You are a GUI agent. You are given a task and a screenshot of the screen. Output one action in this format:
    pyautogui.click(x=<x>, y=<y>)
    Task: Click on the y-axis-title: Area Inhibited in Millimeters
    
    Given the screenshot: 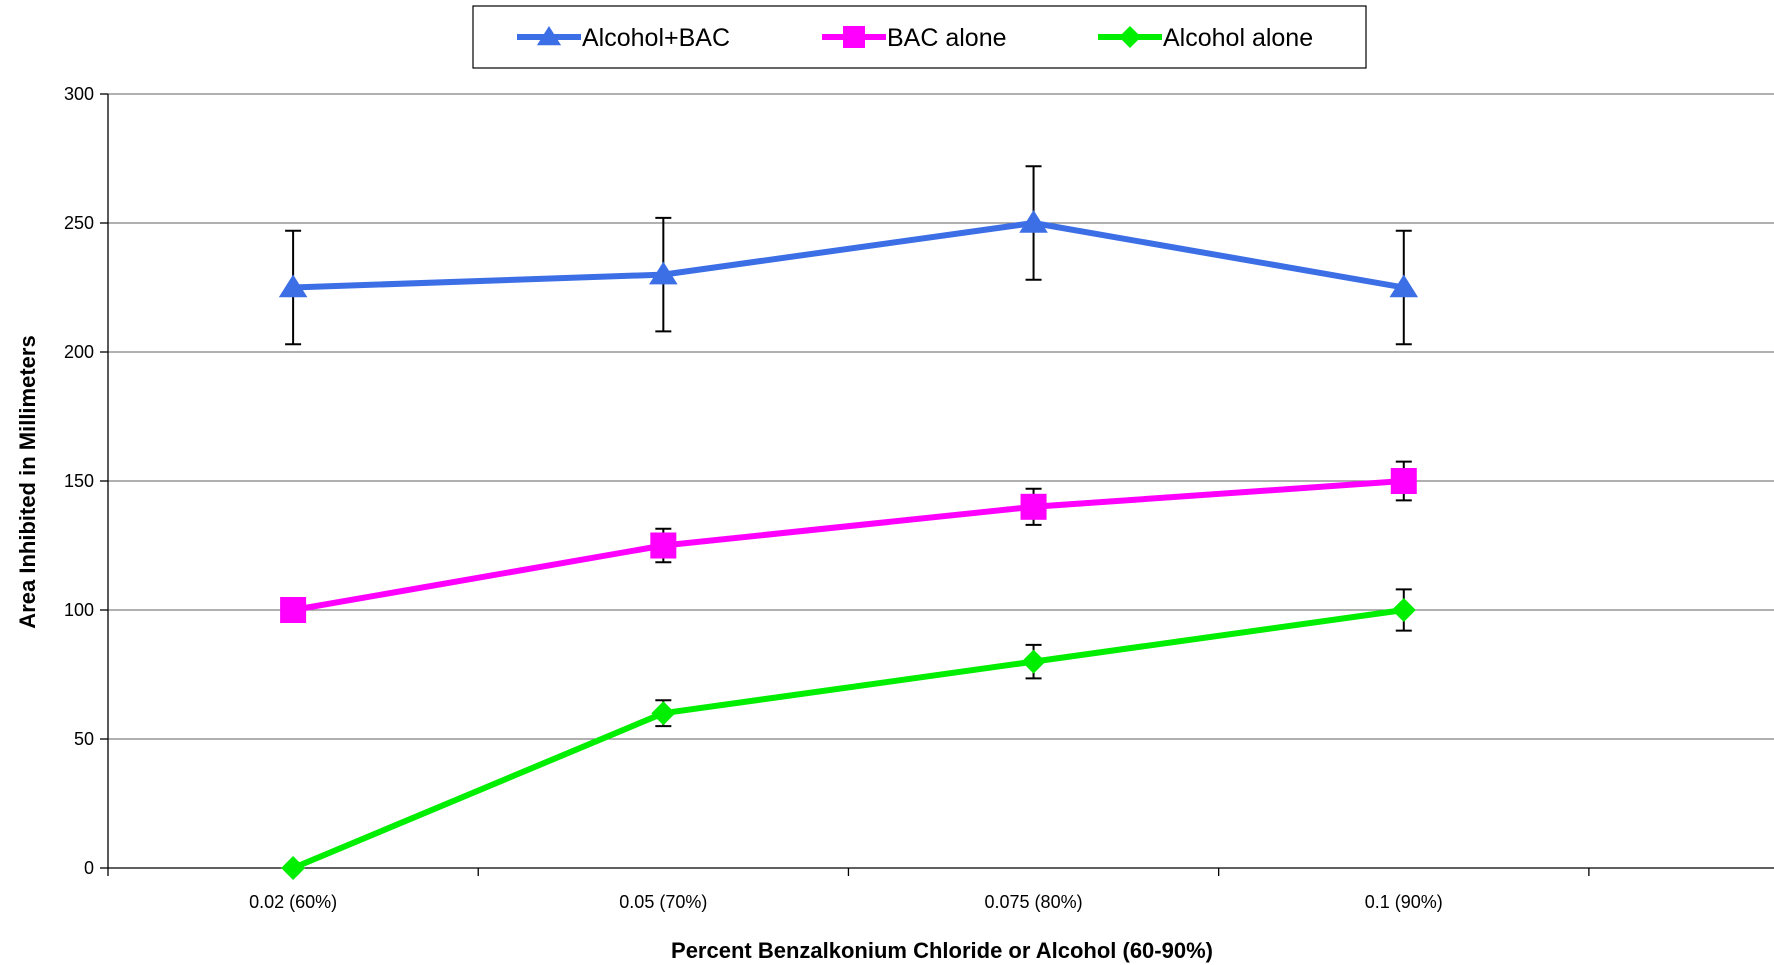 What is the action you would take?
    pyautogui.click(x=27, y=481)
    